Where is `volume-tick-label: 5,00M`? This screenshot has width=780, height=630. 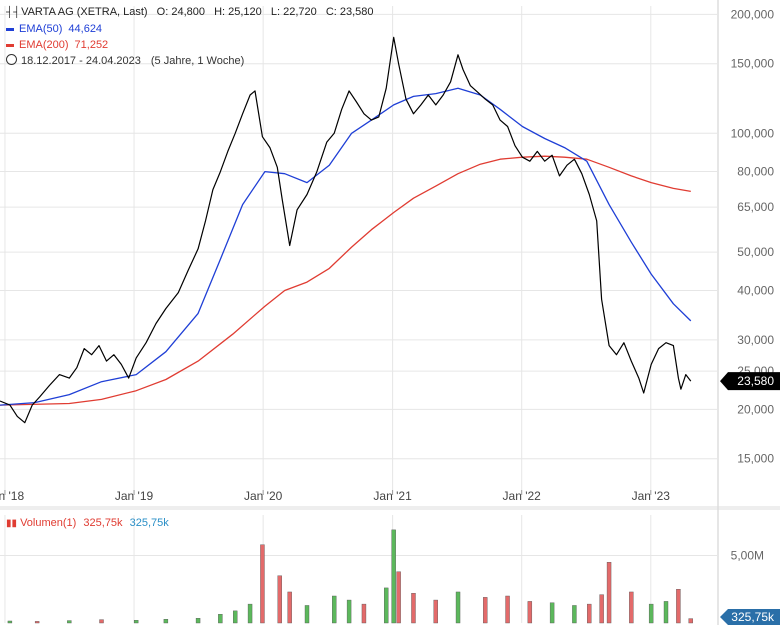 volume-tick-label: 5,00M is located at coordinates (747, 556).